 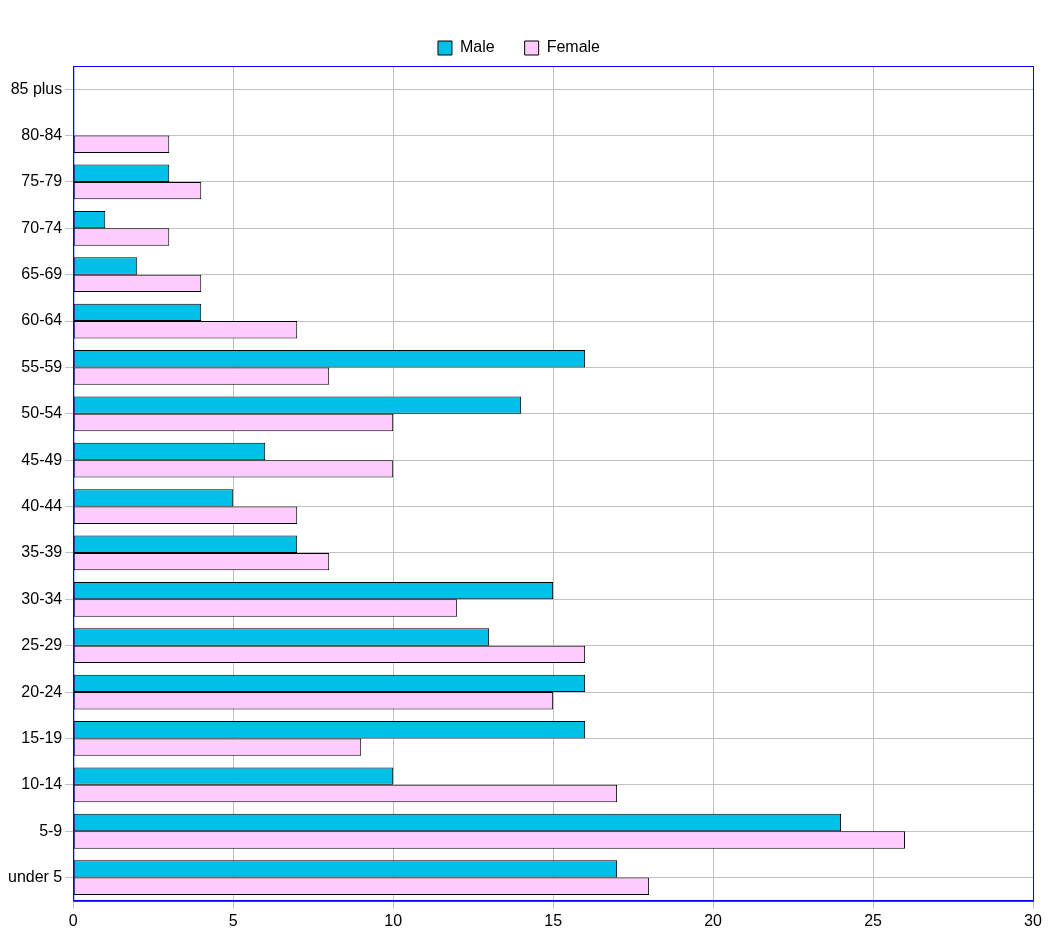 I want to click on legend-label: Male, so click(x=477, y=47).